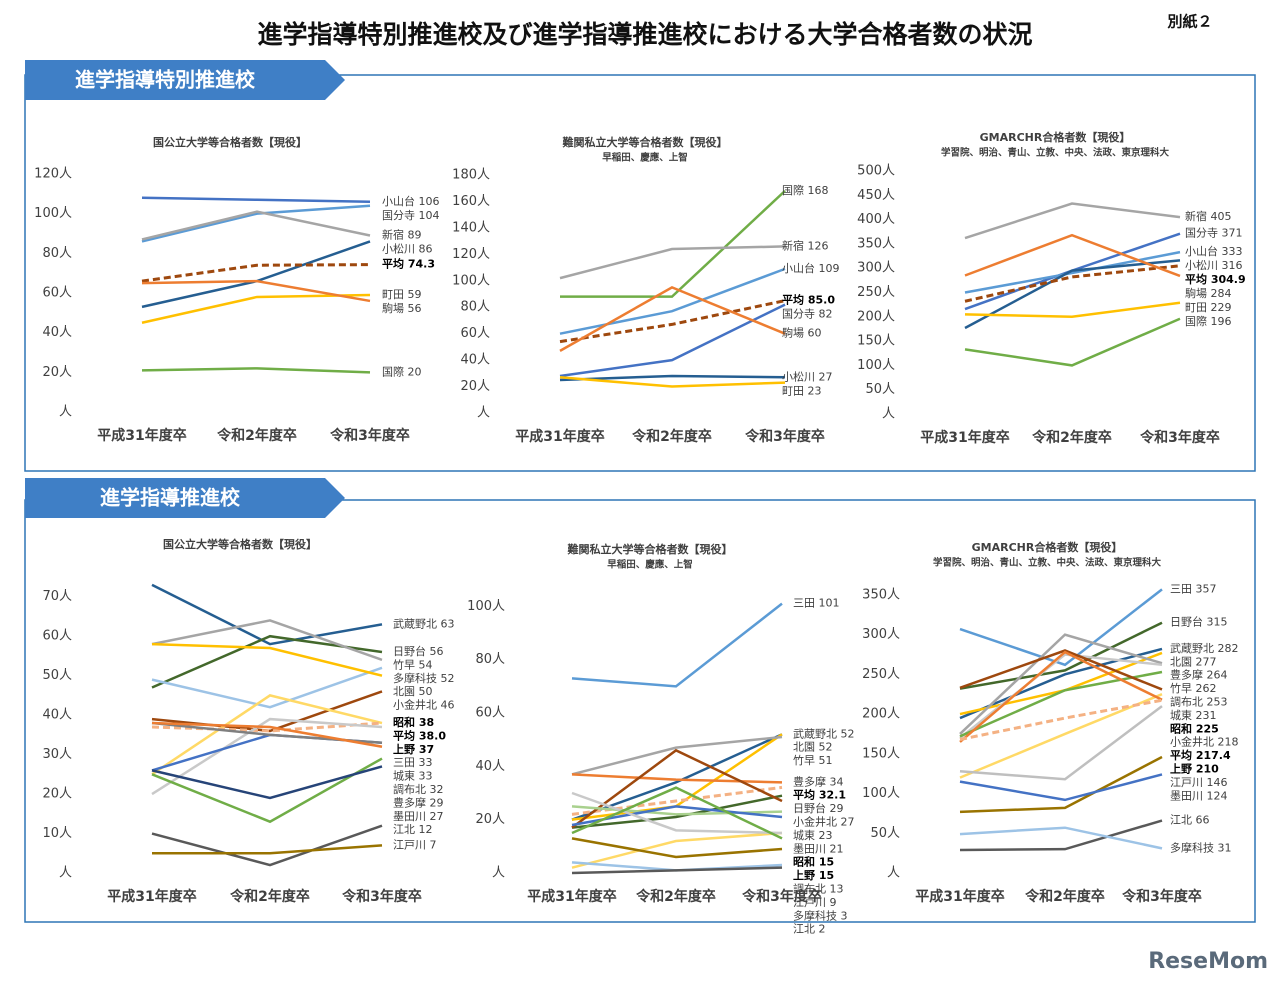  I want to click on series-name: 昭和, so click(404, 722).